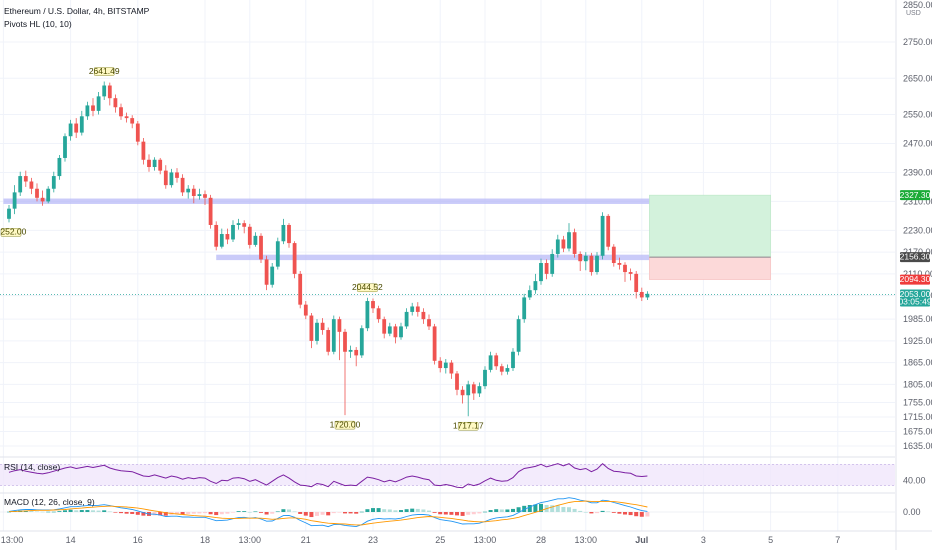  What do you see at coordinates (917, 78) in the screenshot?
I see `price-tick-label: 2650.00` at bounding box center [917, 78].